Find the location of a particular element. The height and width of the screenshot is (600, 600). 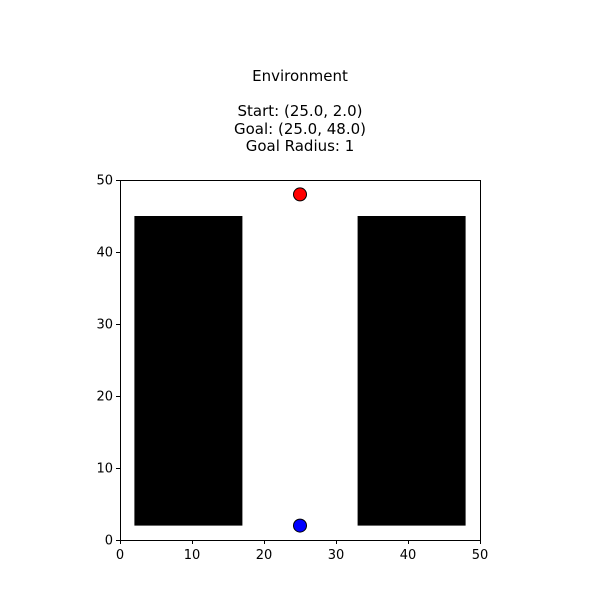

y-tick-label: 0 is located at coordinates (109, 541).